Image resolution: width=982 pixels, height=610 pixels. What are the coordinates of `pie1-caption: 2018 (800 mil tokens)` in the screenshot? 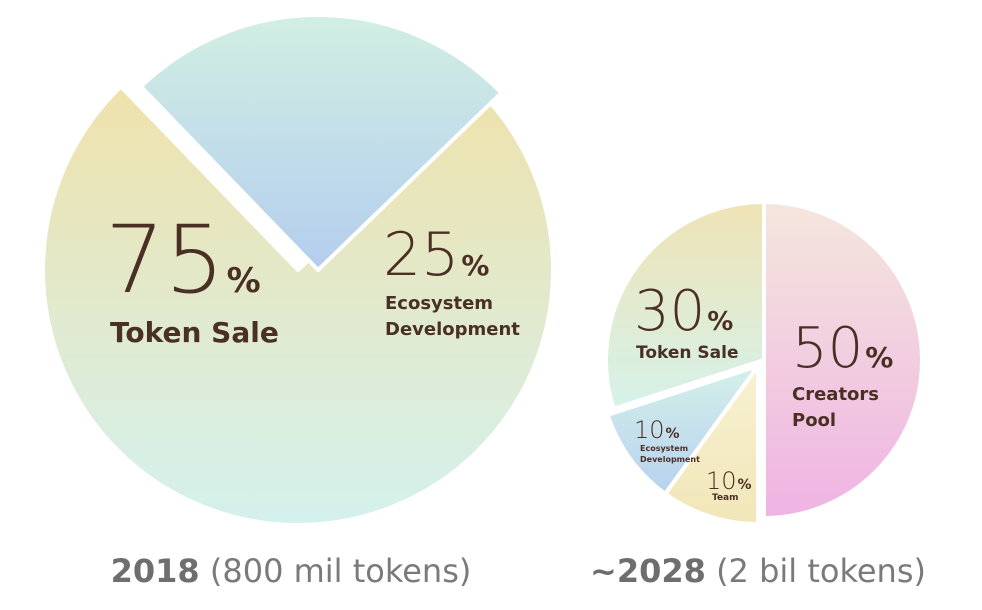 It's located at (291, 571).